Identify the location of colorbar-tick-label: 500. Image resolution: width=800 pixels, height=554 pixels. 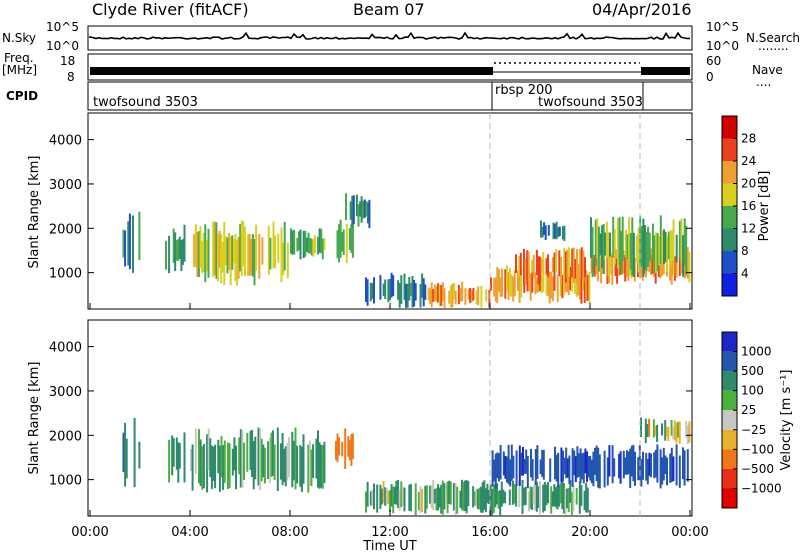
(752, 371).